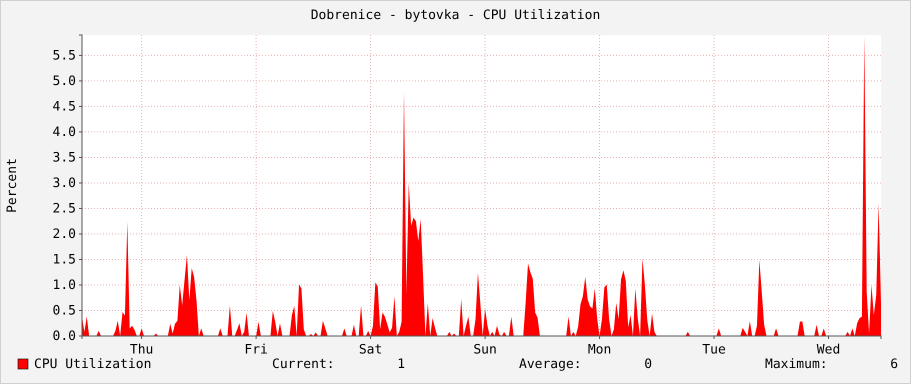  Describe the element at coordinates (64, 132) in the screenshot. I see `y-tick-label: 4.0` at that location.